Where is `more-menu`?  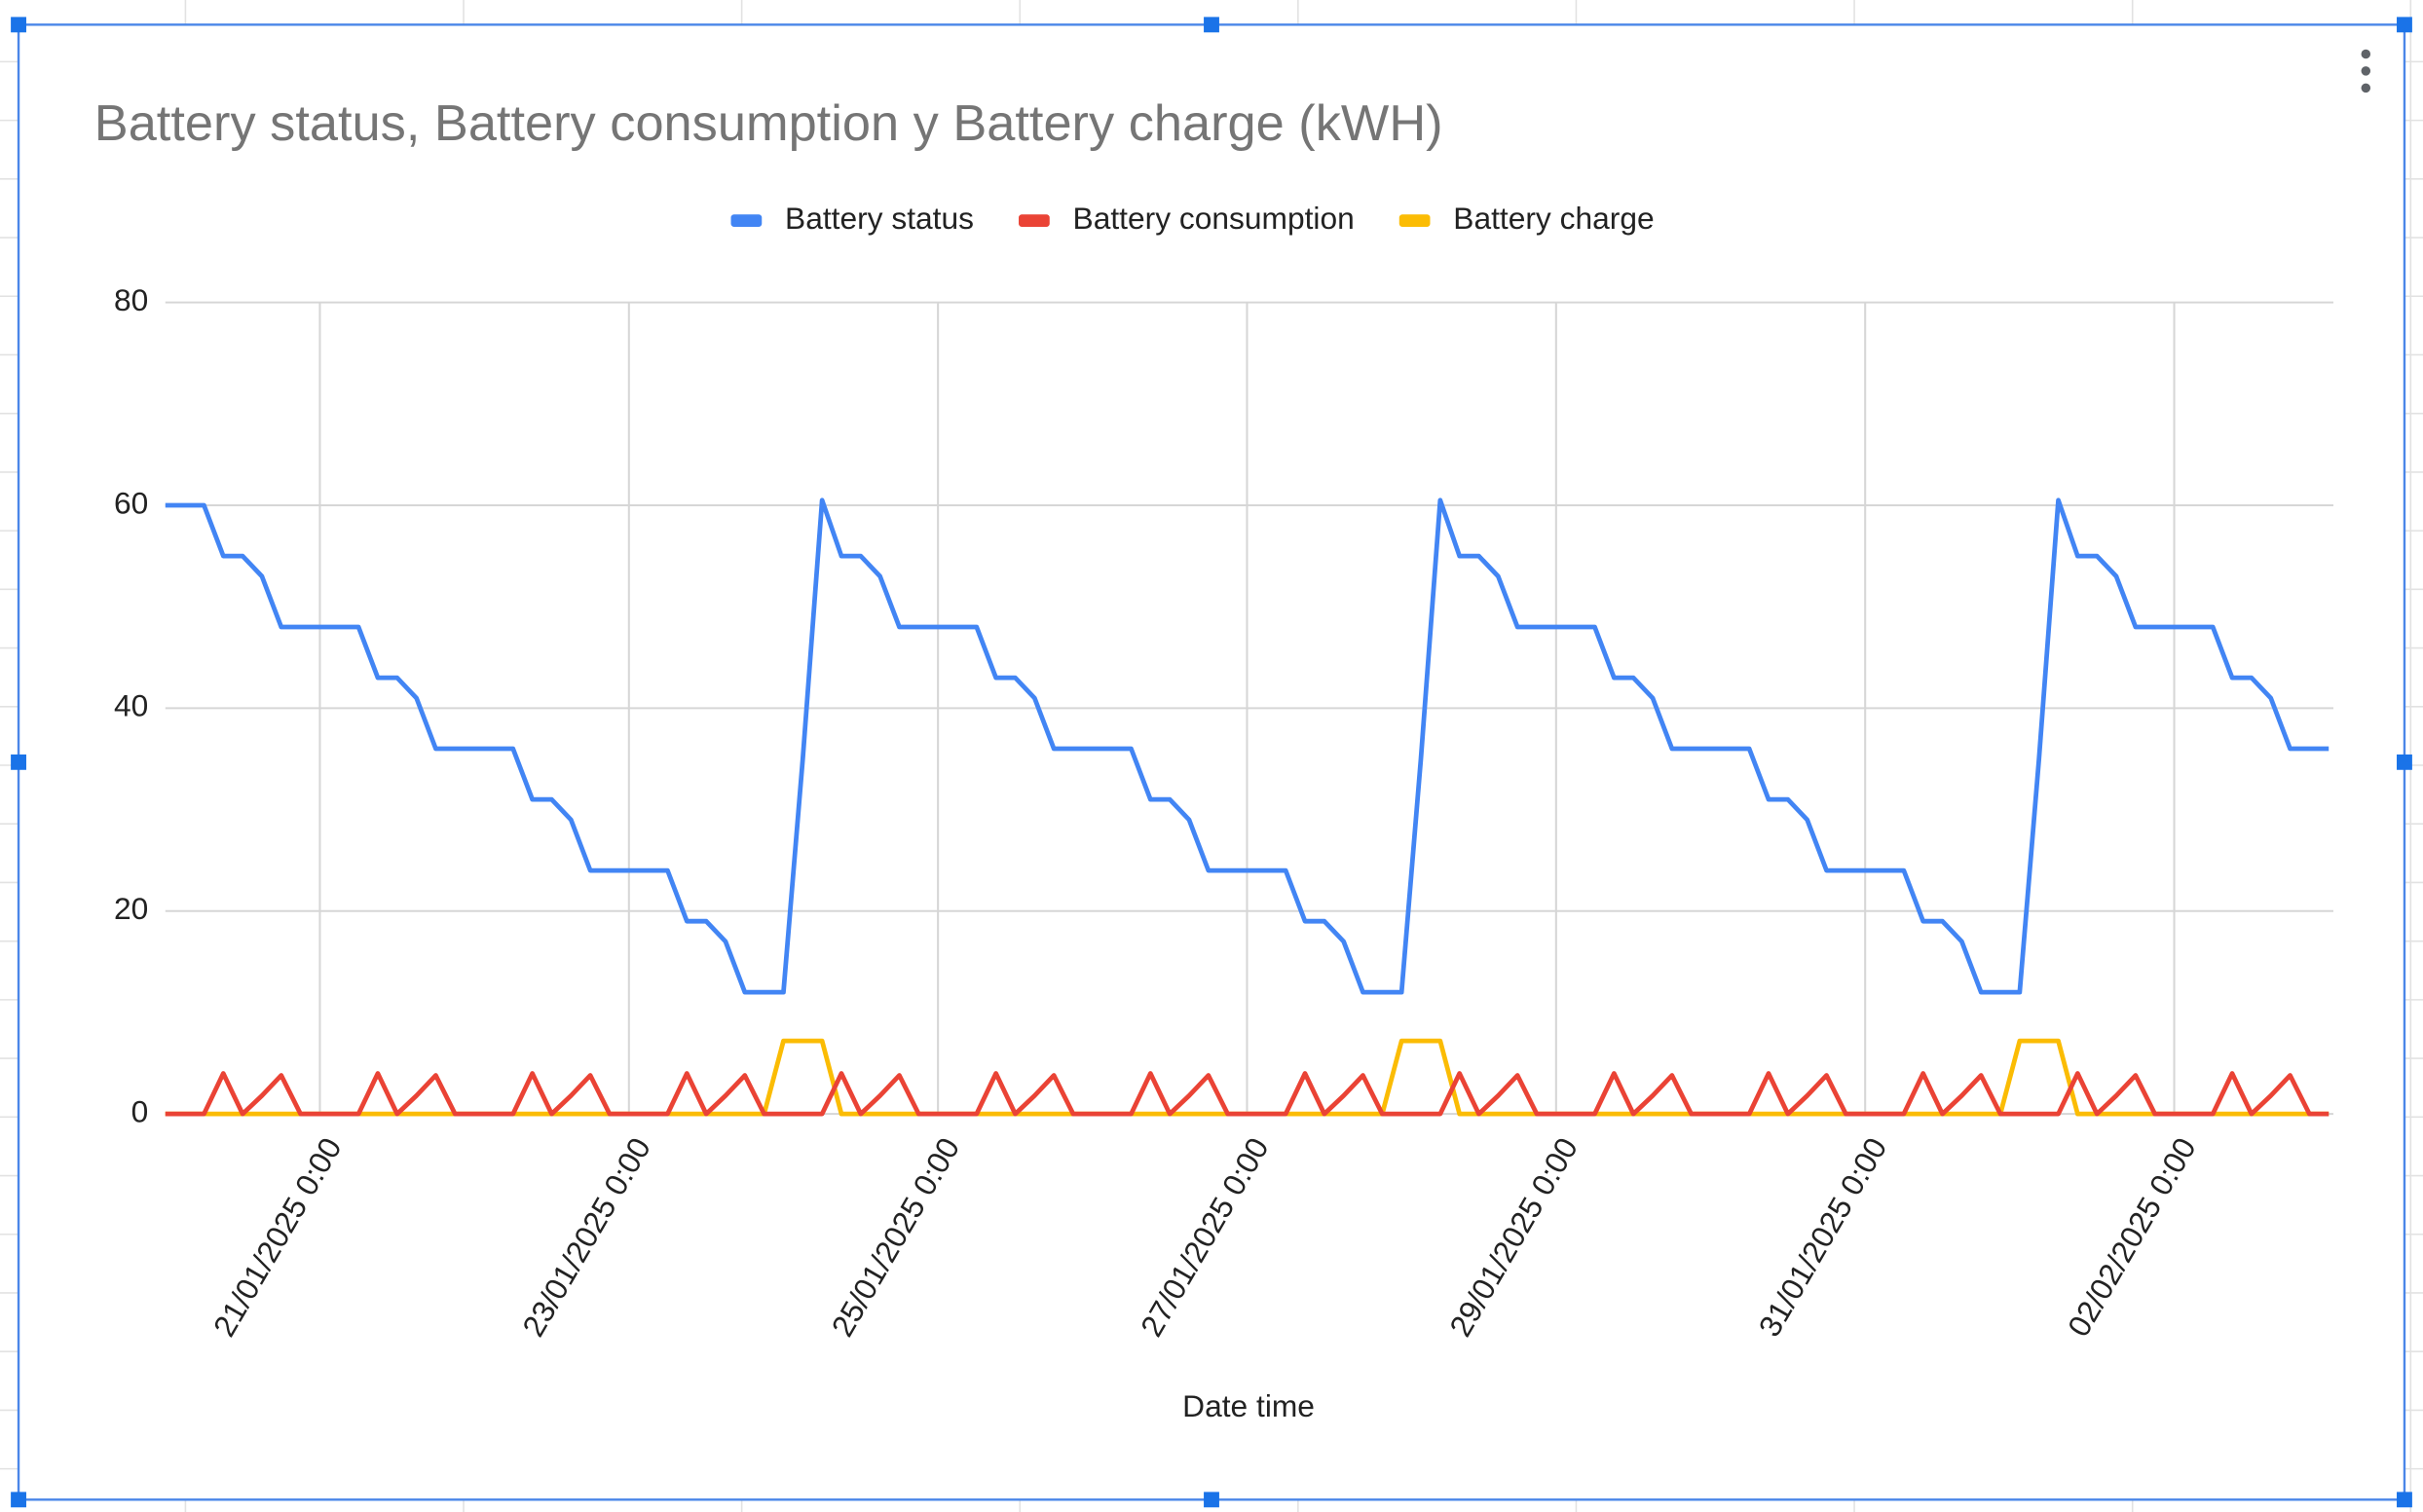 more-menu is located at coordinates (2366, 71).